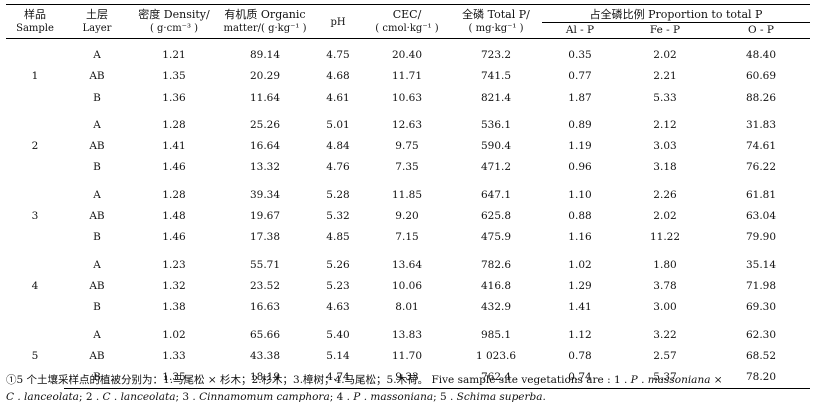 This screenshot has width=816, height=406. What do you see at coordinates (407, 28) in the screenshot?
I see `header-cec-line2: ( cmol·kg⁻¹ )` at bounding box center [407, 28].